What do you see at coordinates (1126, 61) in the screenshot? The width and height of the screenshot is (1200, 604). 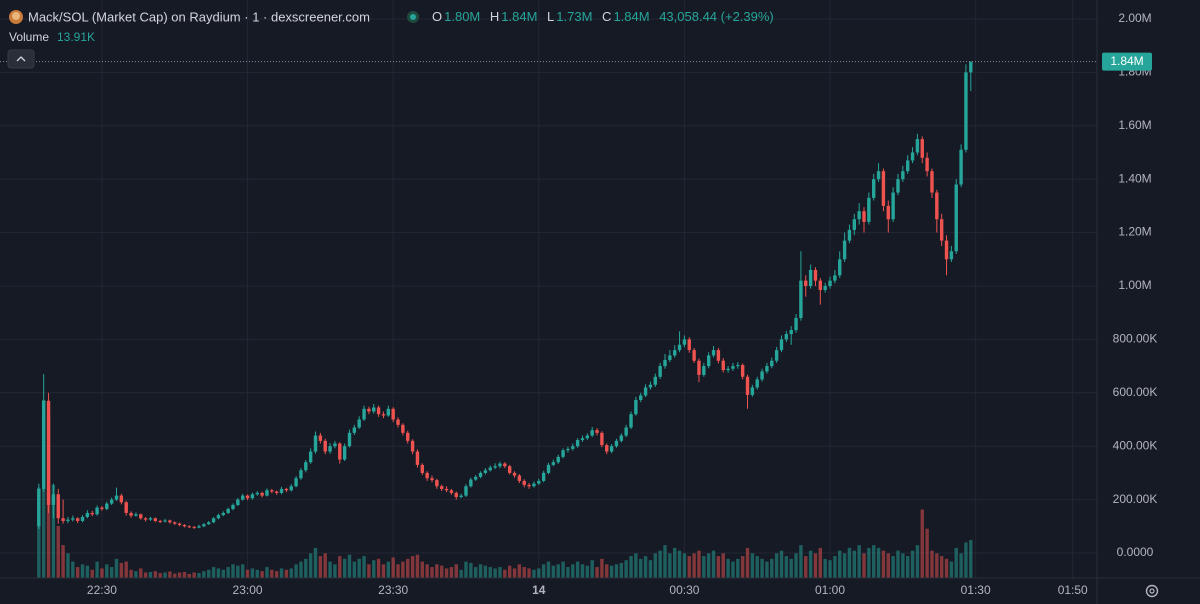 I see `last-price-label: 1.84M` at bounding box center [1126, 61].